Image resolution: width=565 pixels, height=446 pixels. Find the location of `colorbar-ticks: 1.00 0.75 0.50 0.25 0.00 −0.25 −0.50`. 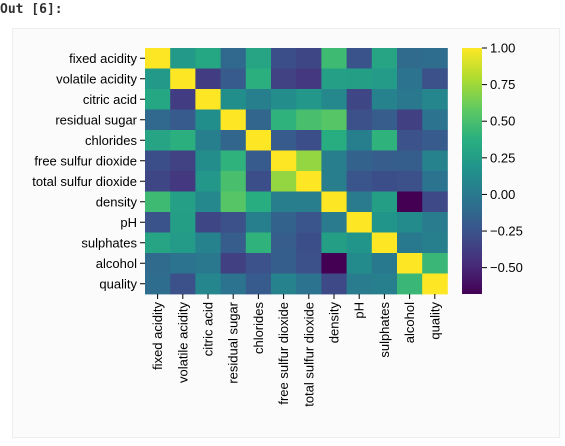

colorbar-ticks: 1.00 0.75 0.50 0.25 0.00 −0.25 −0.50 is located at coordinates (502, 158).